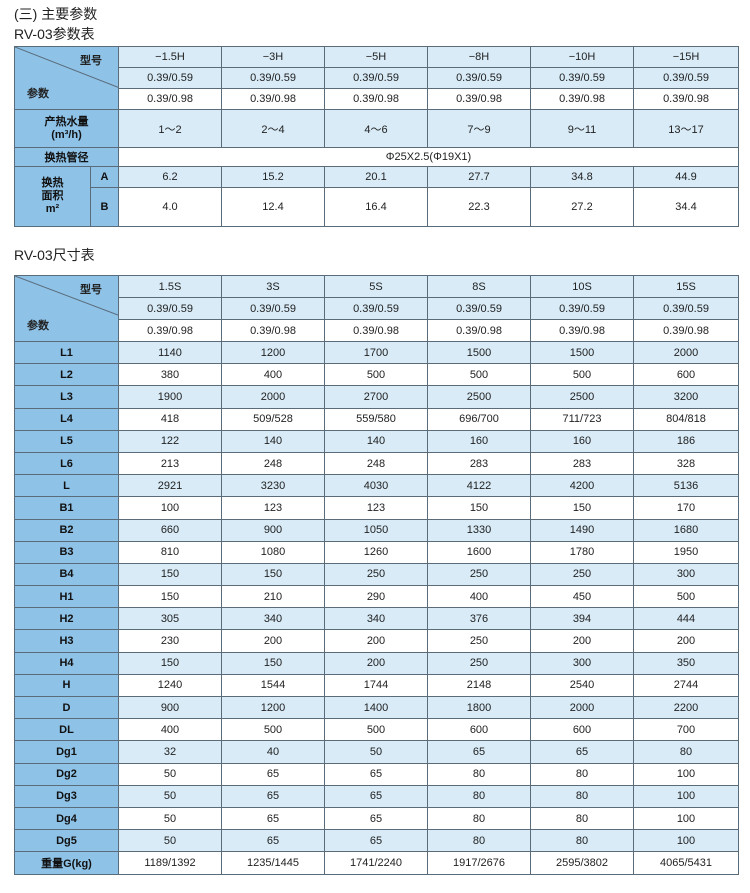 This screenshot has width=750, height=893. I want to click on table-row: L4 418 509/528 559/580 696/700 711/723 804/818, so click(376, 419).